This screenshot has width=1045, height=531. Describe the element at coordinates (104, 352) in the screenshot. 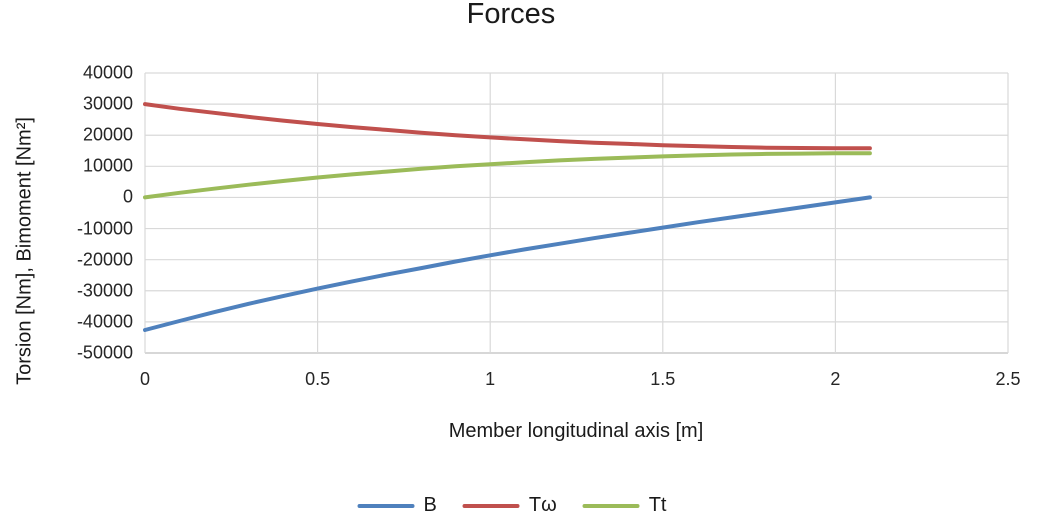

I see `y-tick-label: -50000` at that location.